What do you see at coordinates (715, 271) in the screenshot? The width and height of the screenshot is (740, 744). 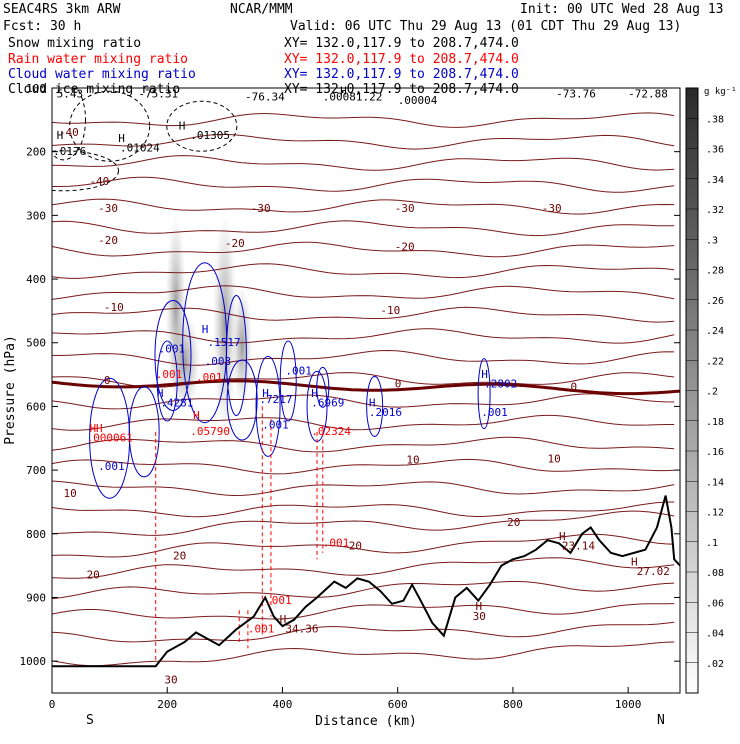 I see `colorbar-tick-label: .28` at bounding box center [715, 271].